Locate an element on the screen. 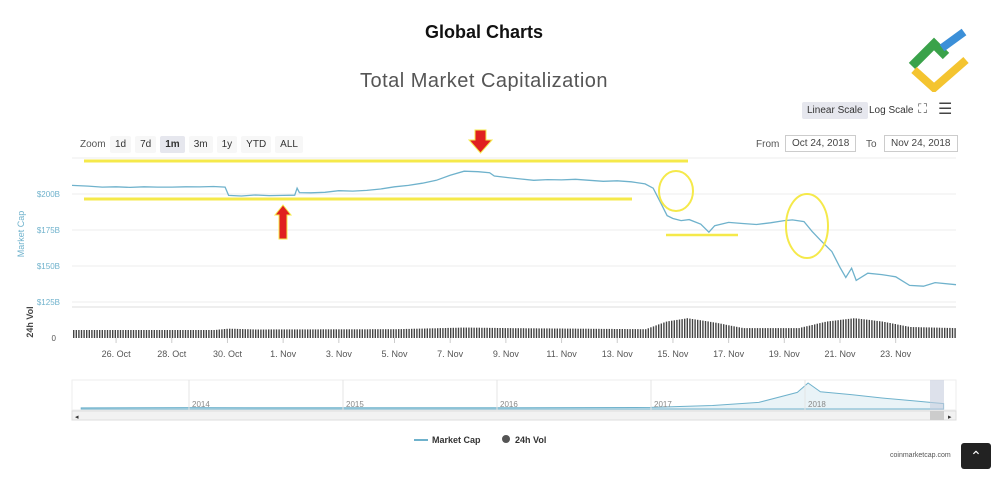 The height and width of the screenshot is (485, 1000). expand-icon: ⛶ is located at coordinates (923, 108).